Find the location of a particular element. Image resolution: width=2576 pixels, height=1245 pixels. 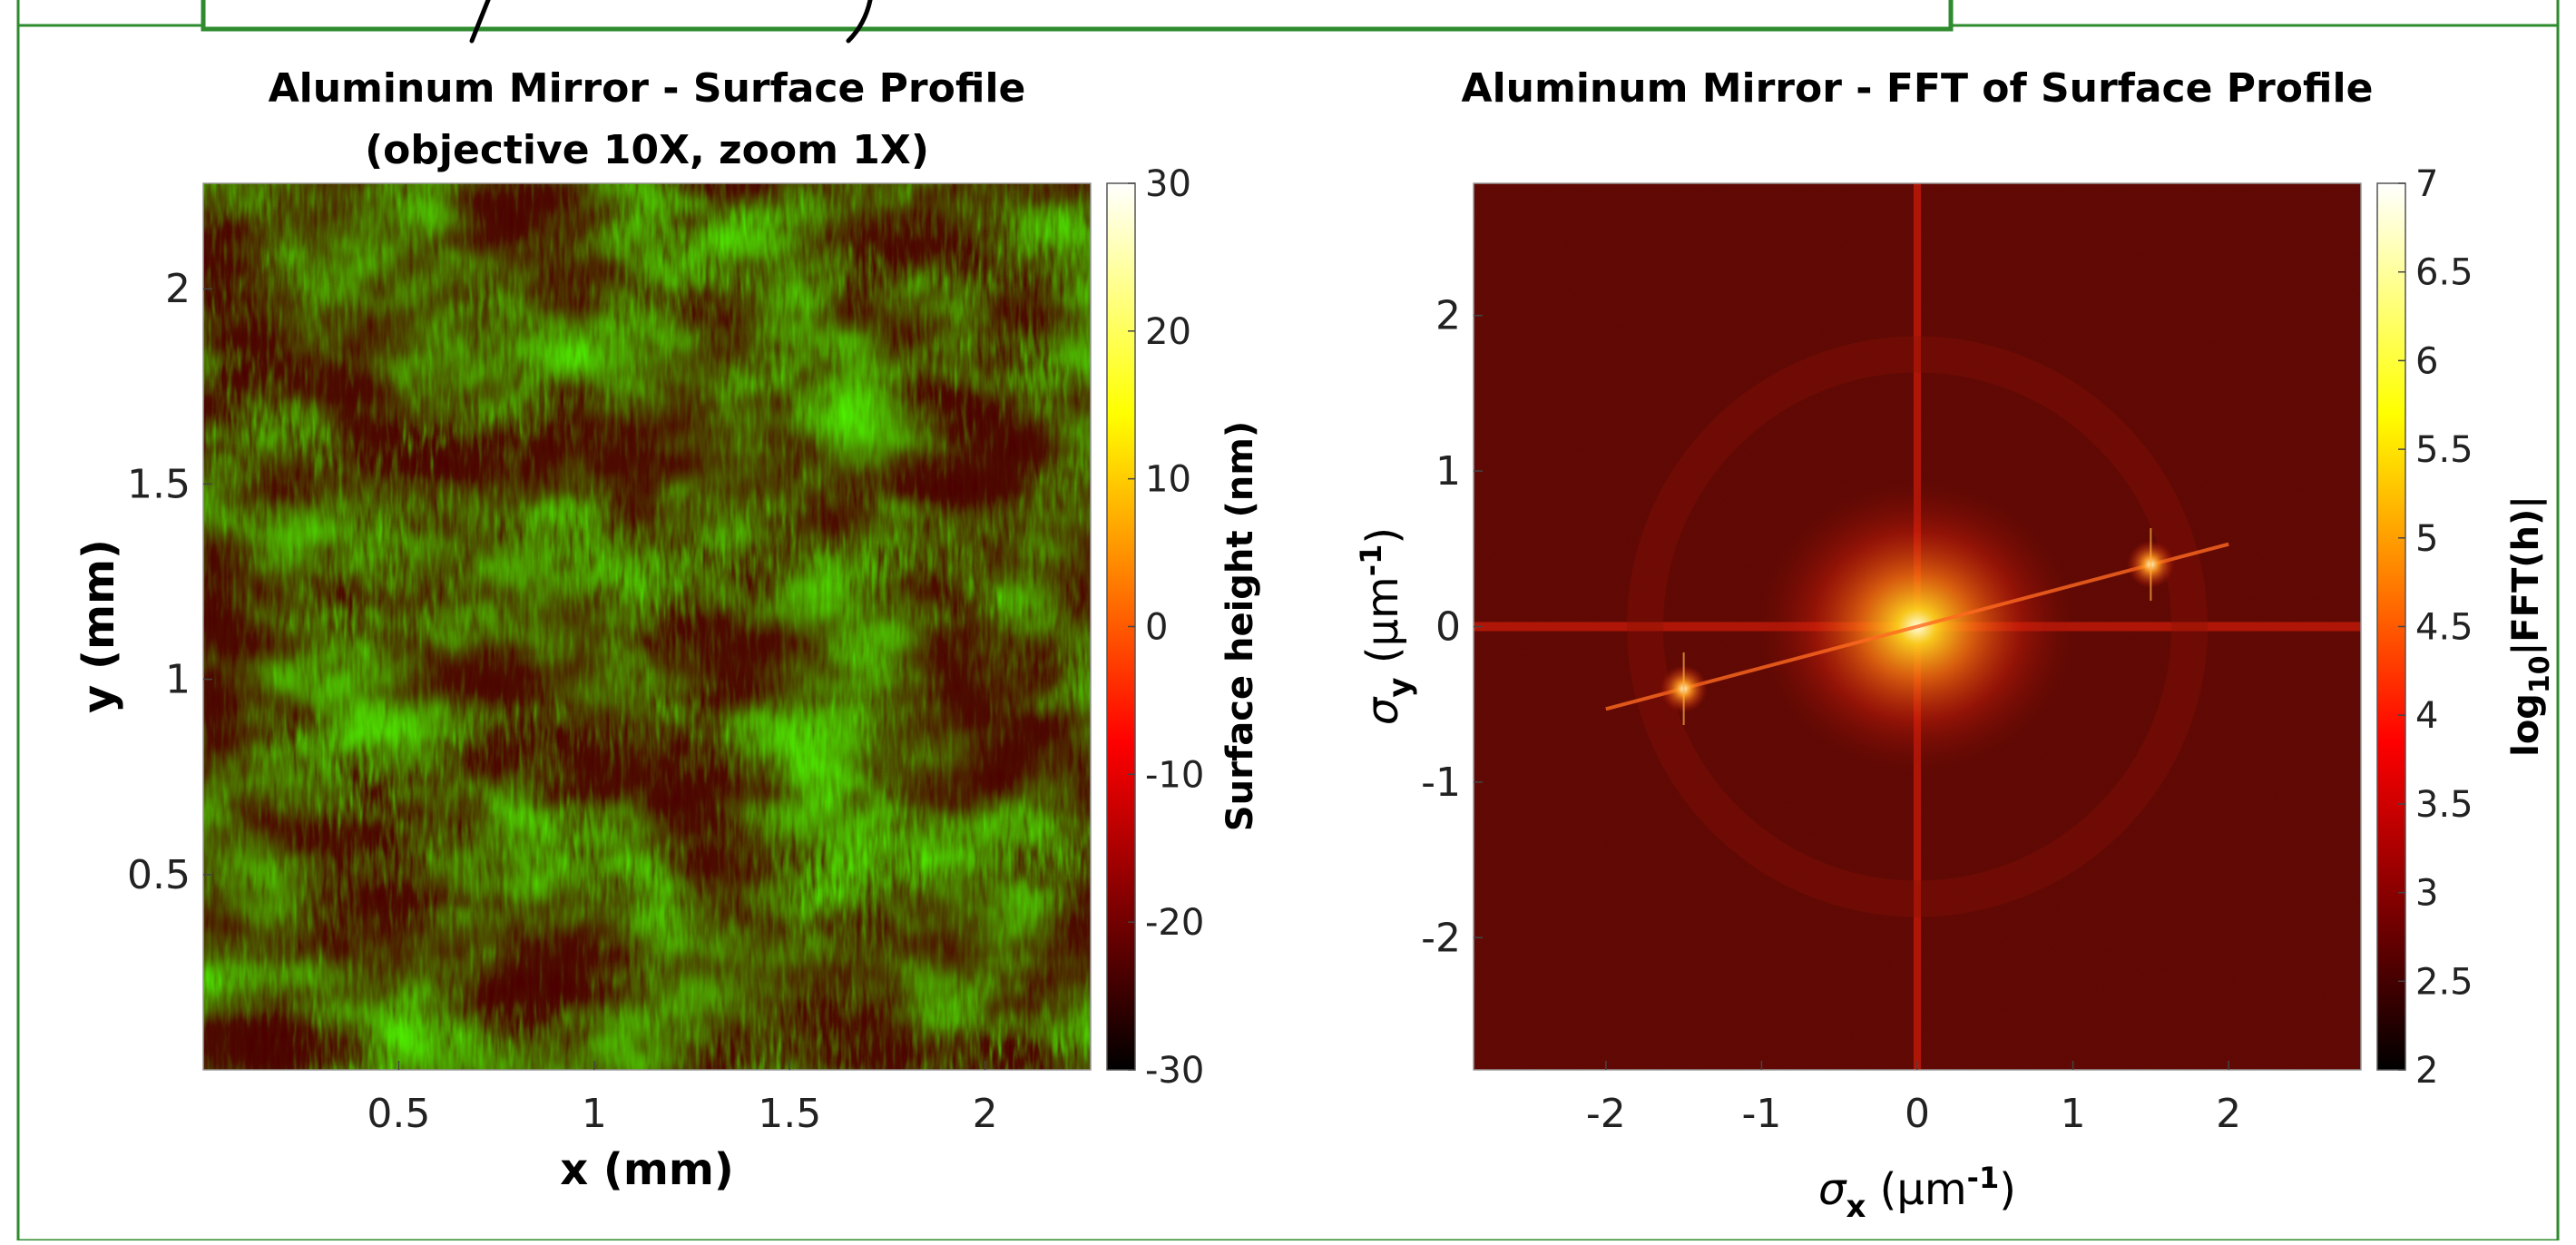

fft-diagonal-streak is located at coordinates (1917, 626).